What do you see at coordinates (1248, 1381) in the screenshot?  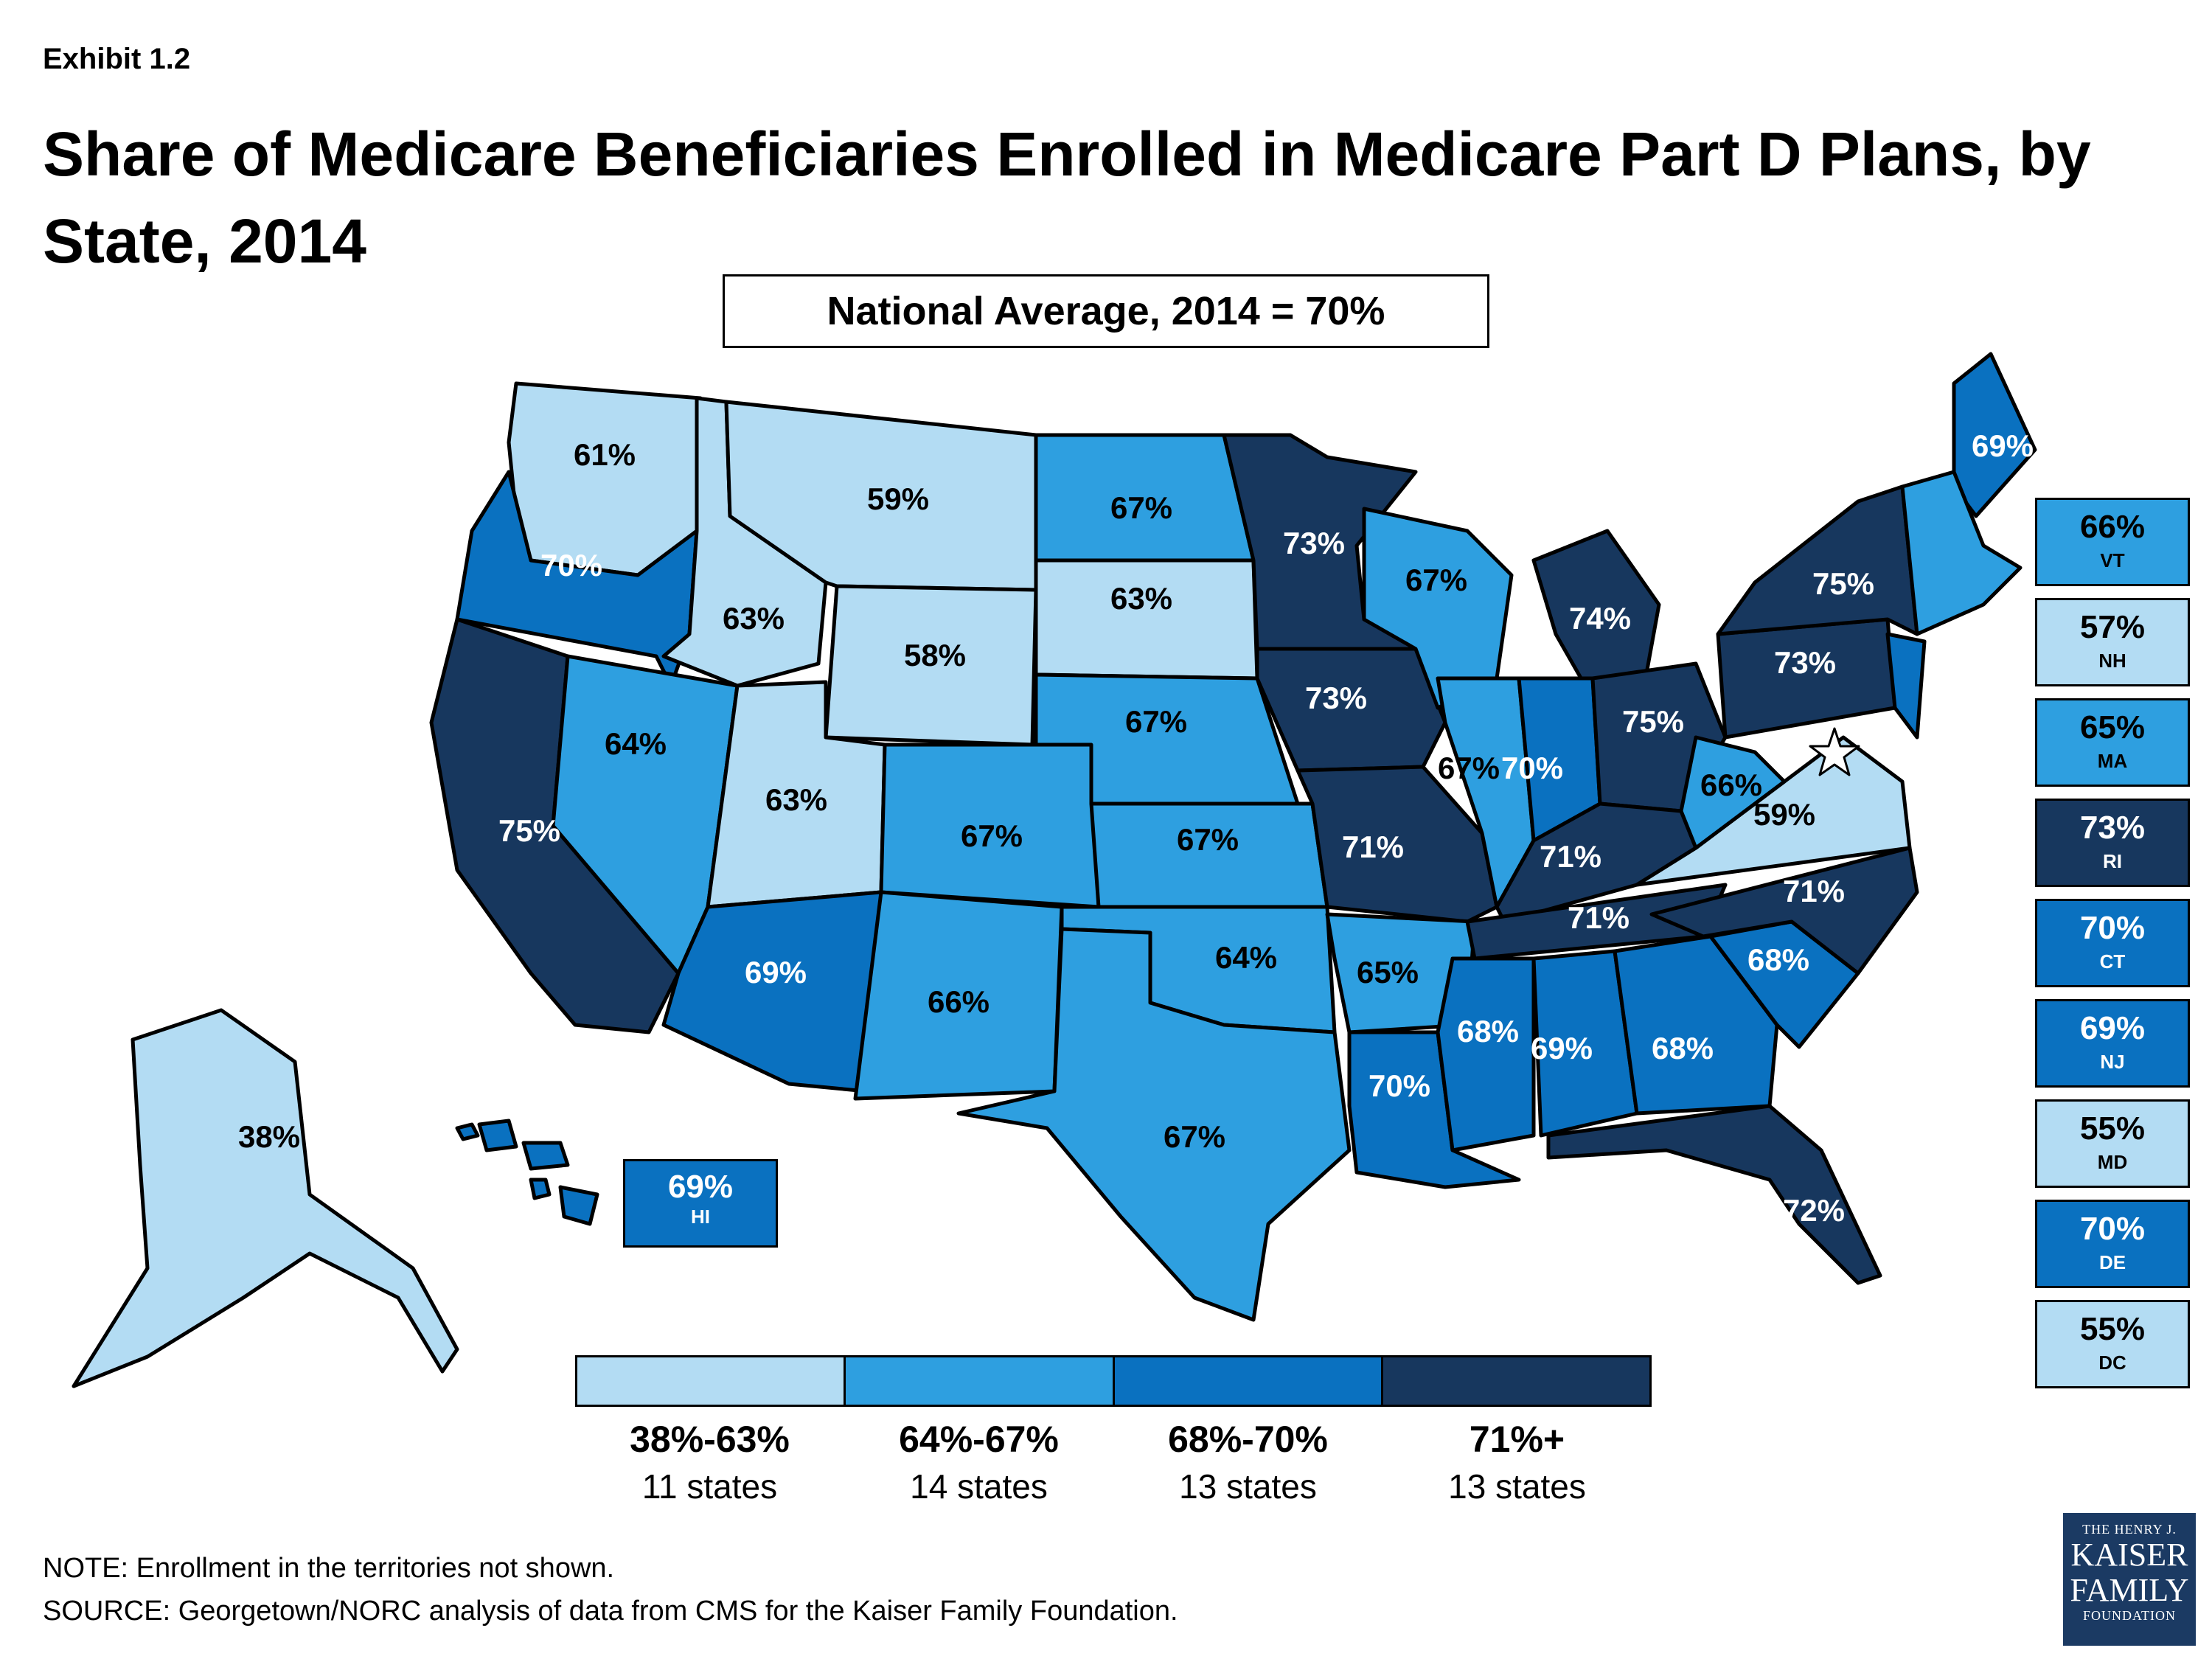 I see `legend-swatch-tier3` at bounding box center [1248, 1381].